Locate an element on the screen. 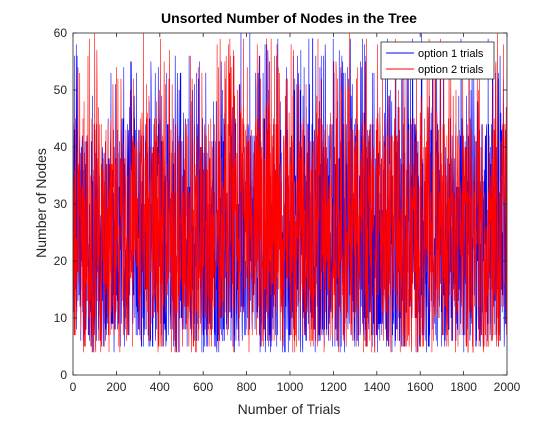 This screenshot has height=425, width=560. legend-box is located at coordinates (437, 60).